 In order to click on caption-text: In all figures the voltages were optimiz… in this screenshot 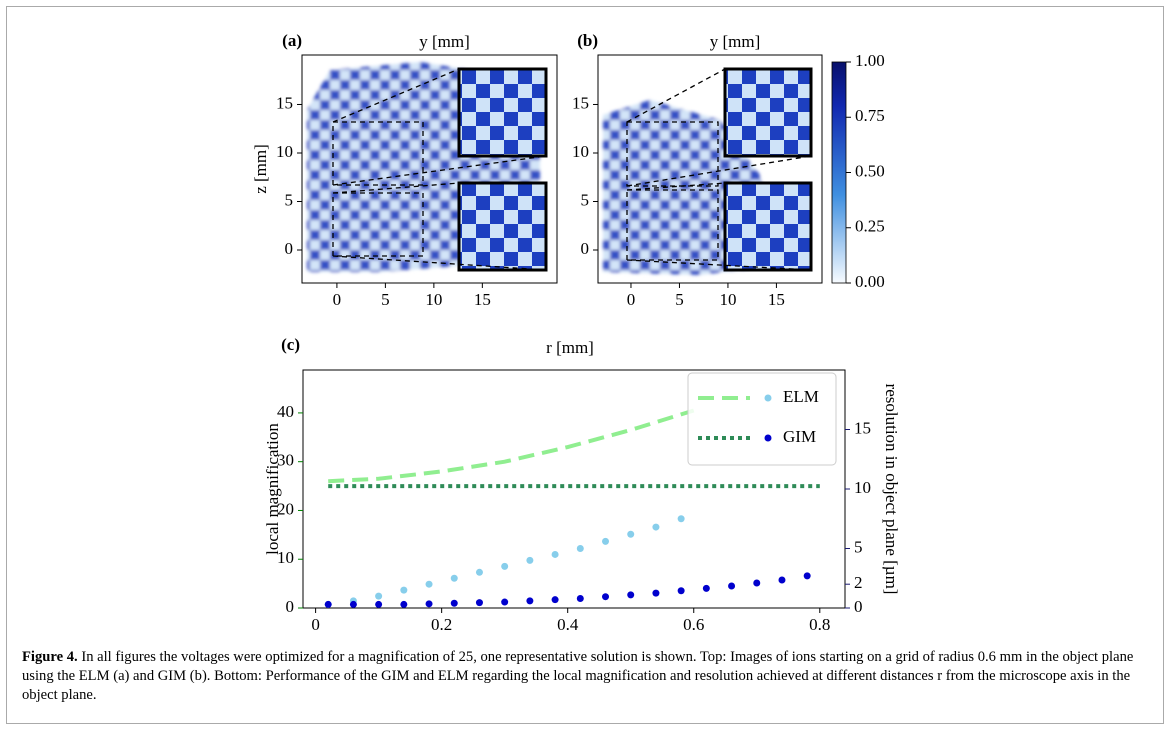, I will do `click(578, 676)`.